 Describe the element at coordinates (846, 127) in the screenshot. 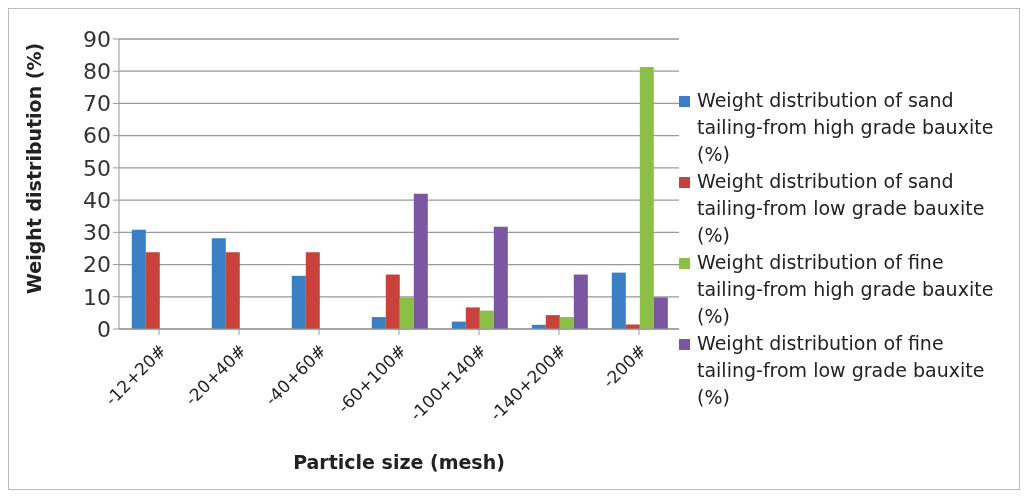

I see `legend-label: Weight distribution of sand tailing-from high grade bauxite (%)` at that location.